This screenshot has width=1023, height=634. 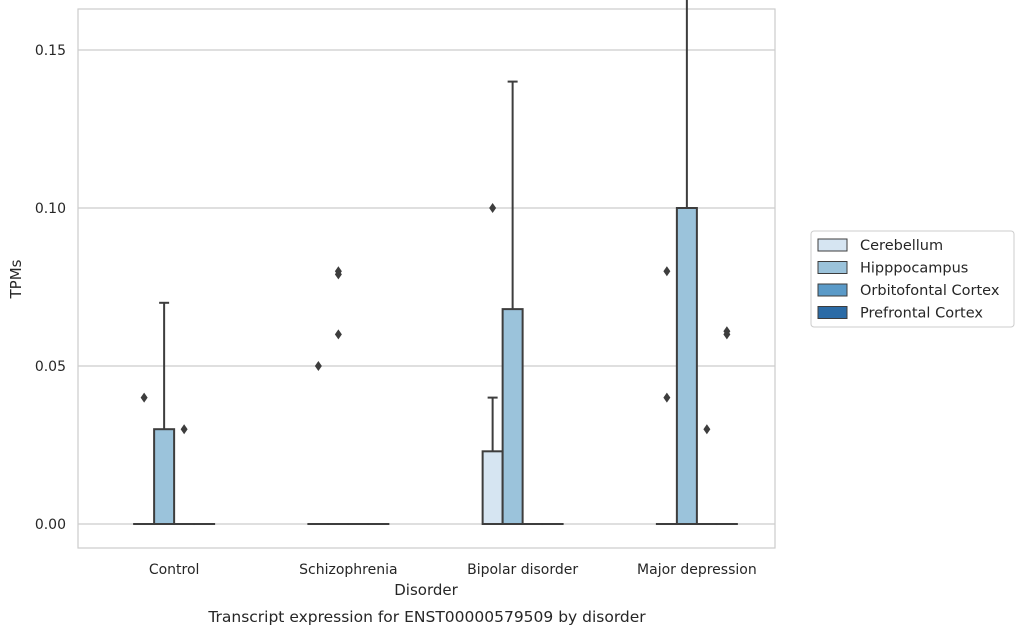 I want to click on x-tick-label: Bipolar disorder, so click(x=522, y=570).